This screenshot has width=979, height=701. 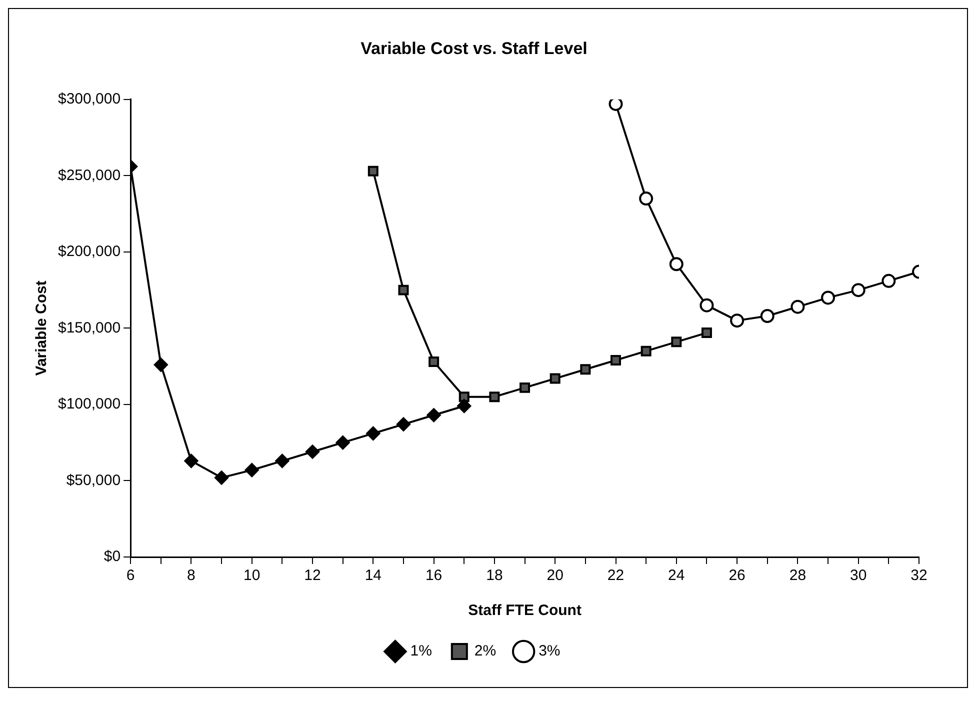 What do you see at coordinates (797, 575) in the screenshot?
I see `x-tick-label: 28` at bounding box center [797, 575].